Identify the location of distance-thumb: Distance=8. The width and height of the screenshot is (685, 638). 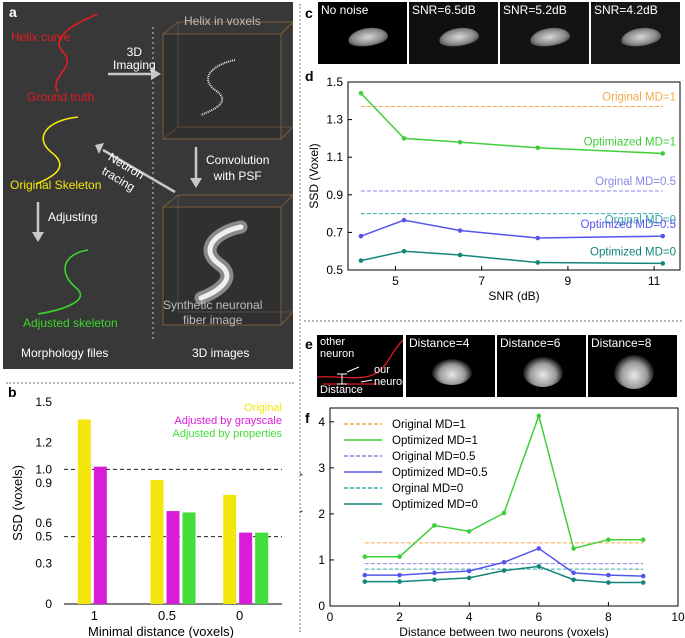
(632, 366).